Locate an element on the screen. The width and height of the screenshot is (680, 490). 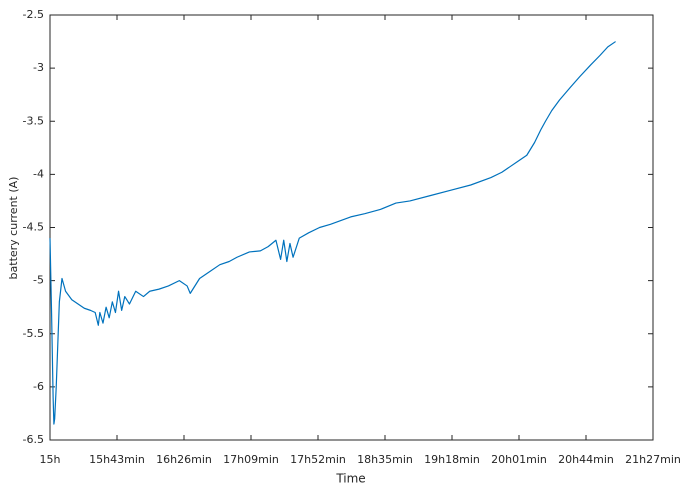
x-tick-label: 15h43min is located at coordinates (117, 459).